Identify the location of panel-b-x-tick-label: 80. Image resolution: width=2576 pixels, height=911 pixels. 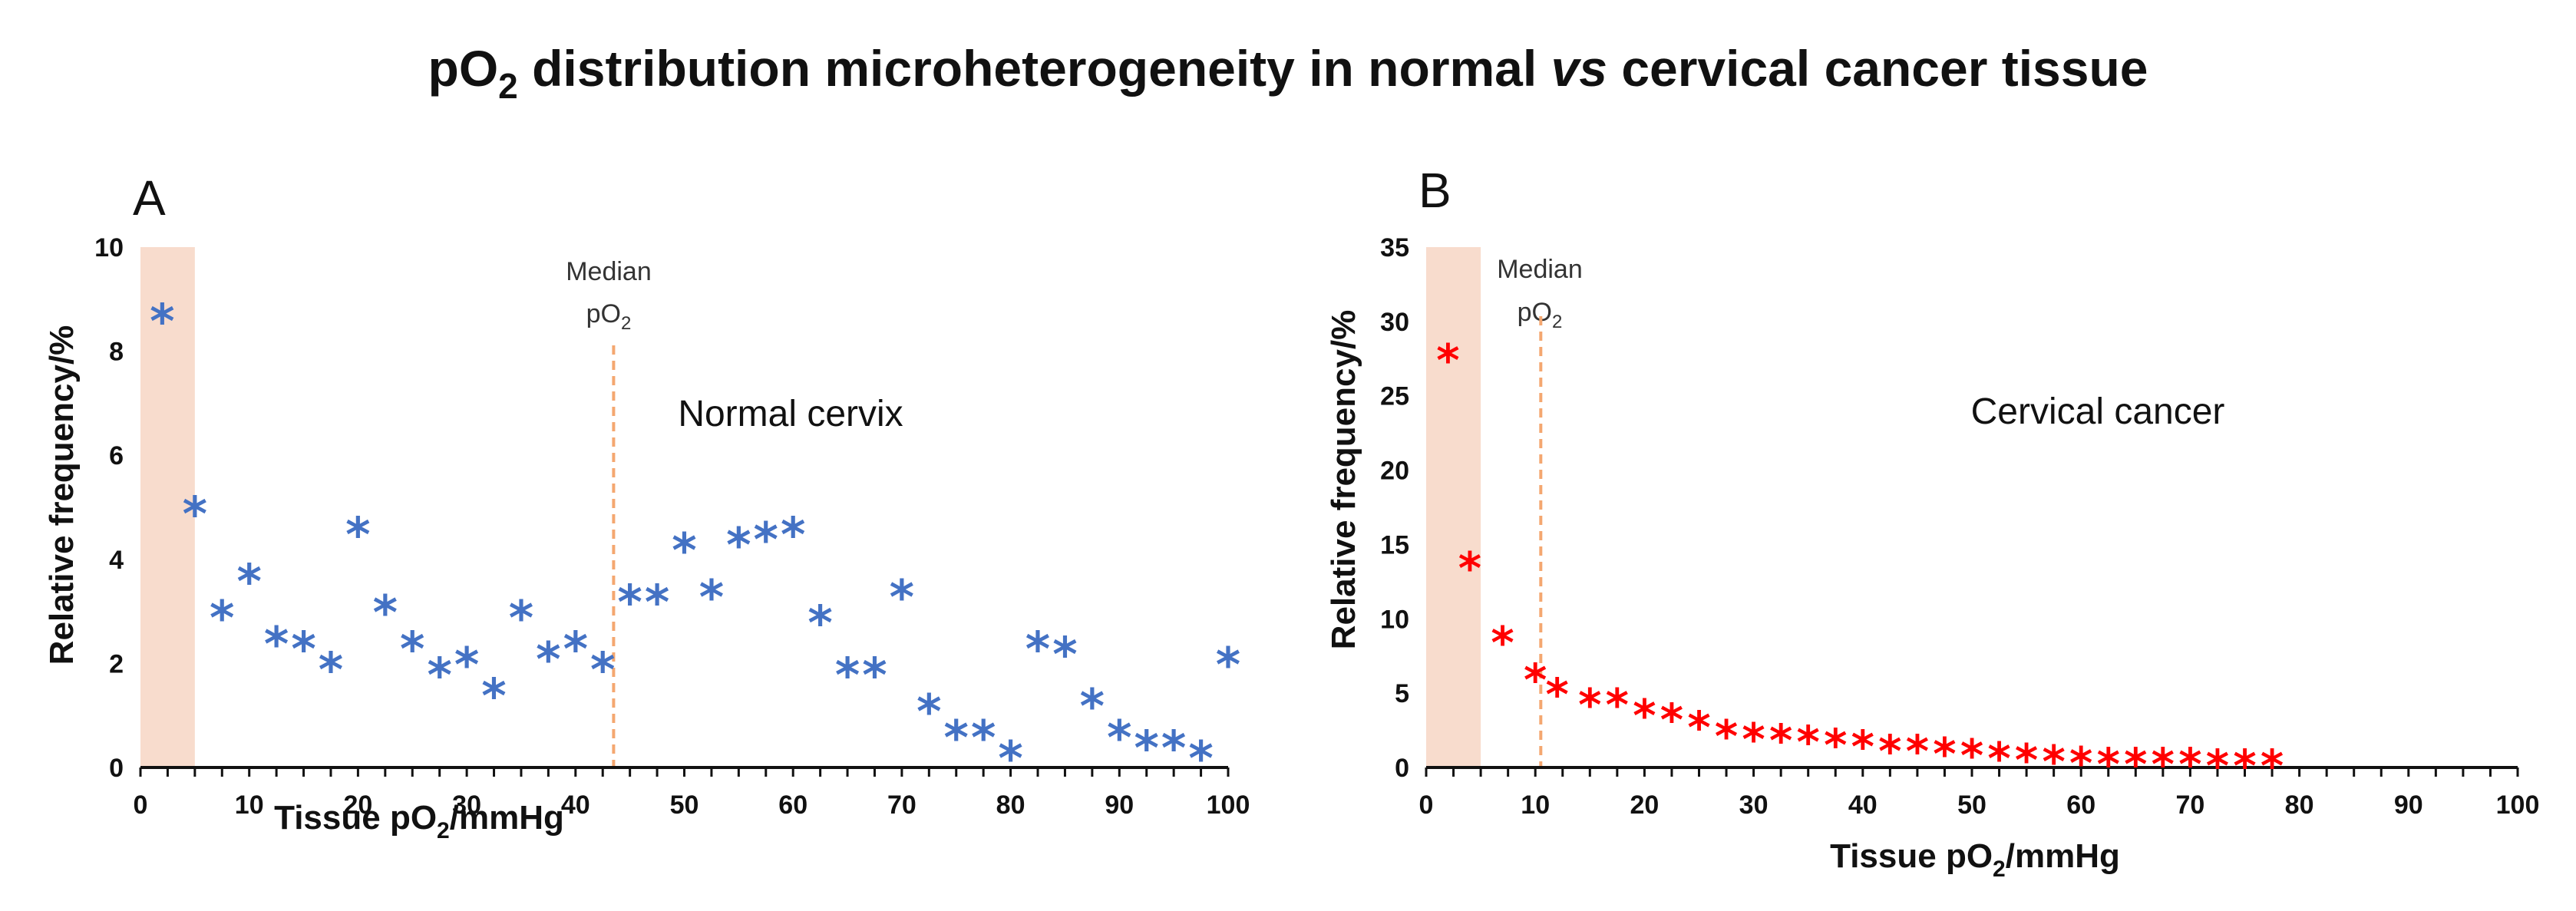
(2299, 805).